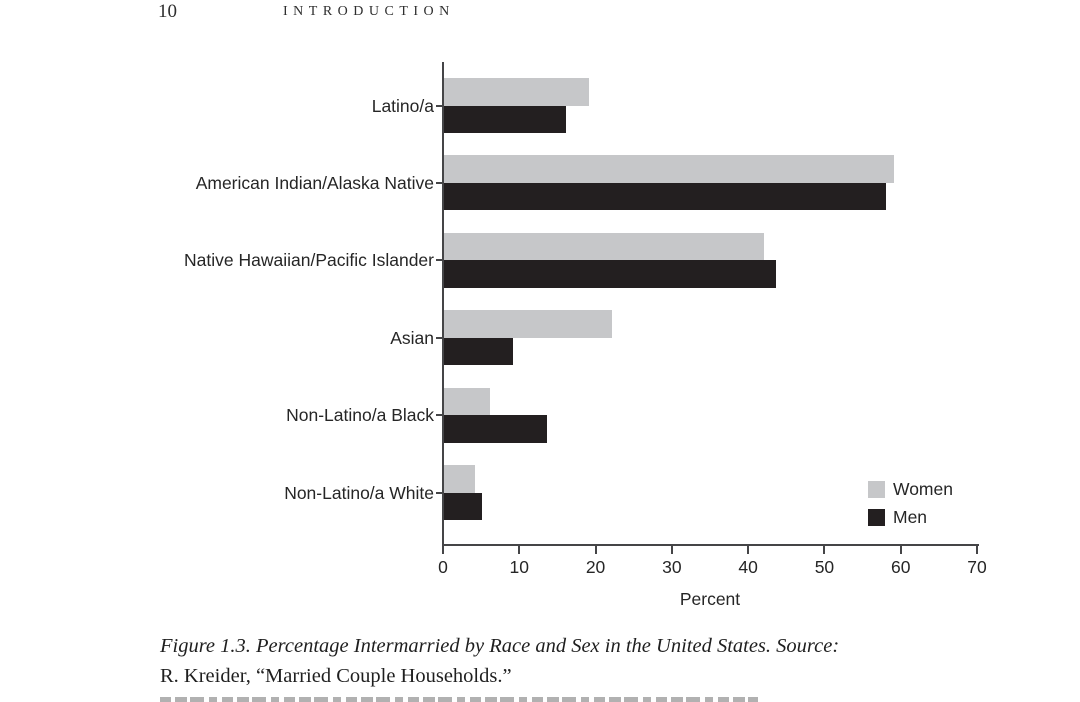  What do you see at coordinates (443, 308) in the screenshot?
I see `y-axis-line` at bounding box center [443, 308].